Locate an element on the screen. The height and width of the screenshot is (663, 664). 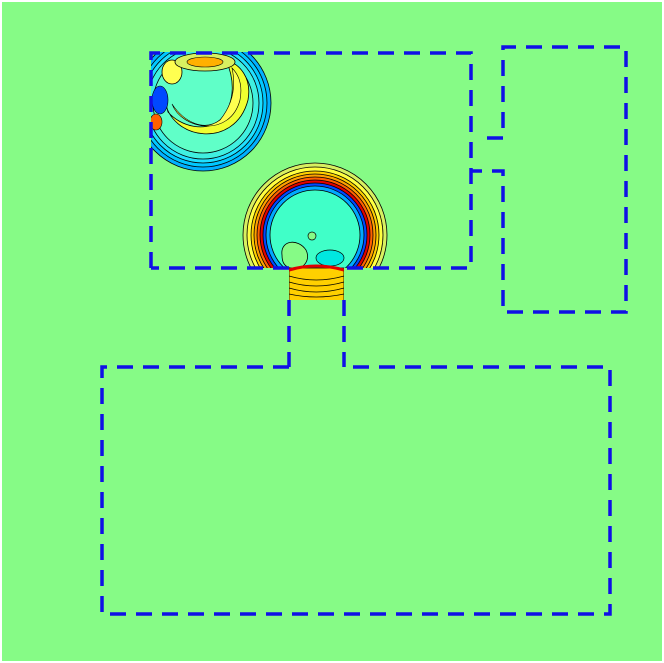
corridor-wave-inner-blob is located at coordinates (294, 255).